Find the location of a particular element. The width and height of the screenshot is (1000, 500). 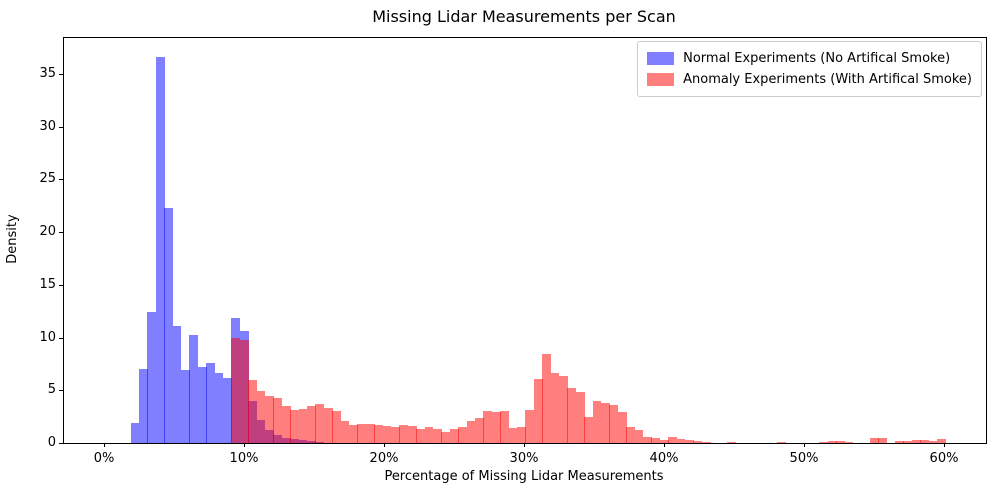

y-tick-label: 35 is located at coordinates (47, 73).